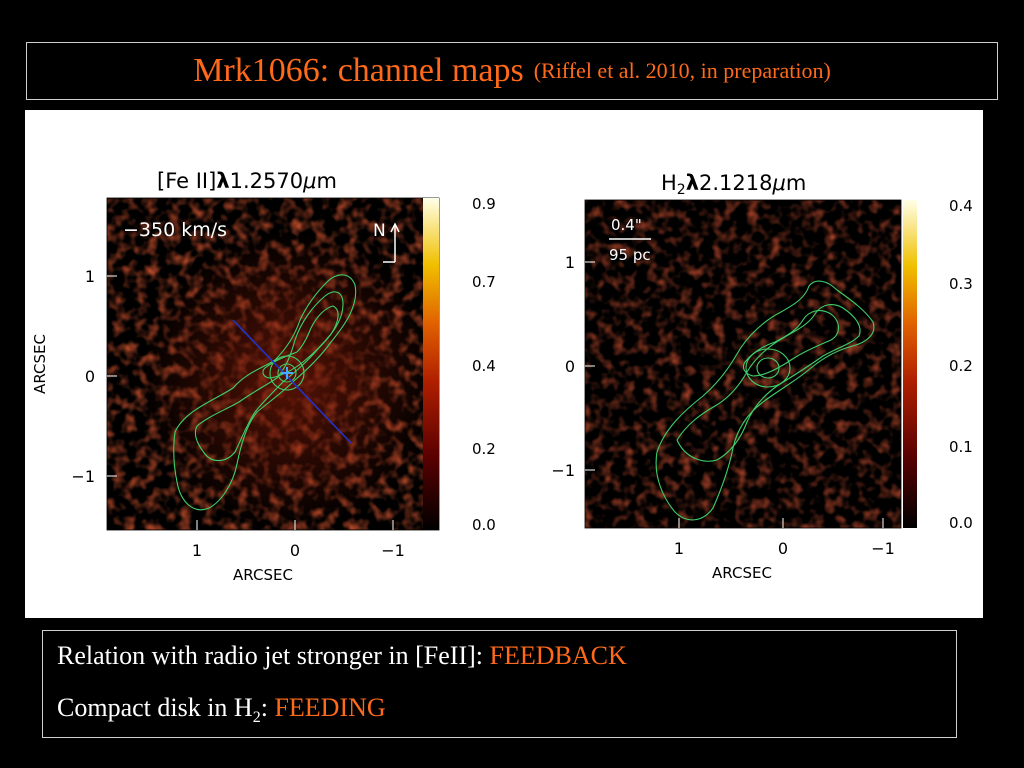 This screenshot has height=768, width=1024. What do you see at coordinates (563, 366) in the screenshot?
I see `h2-y-tick-labels: 1 0 −1` at bounding box center [563, 366].